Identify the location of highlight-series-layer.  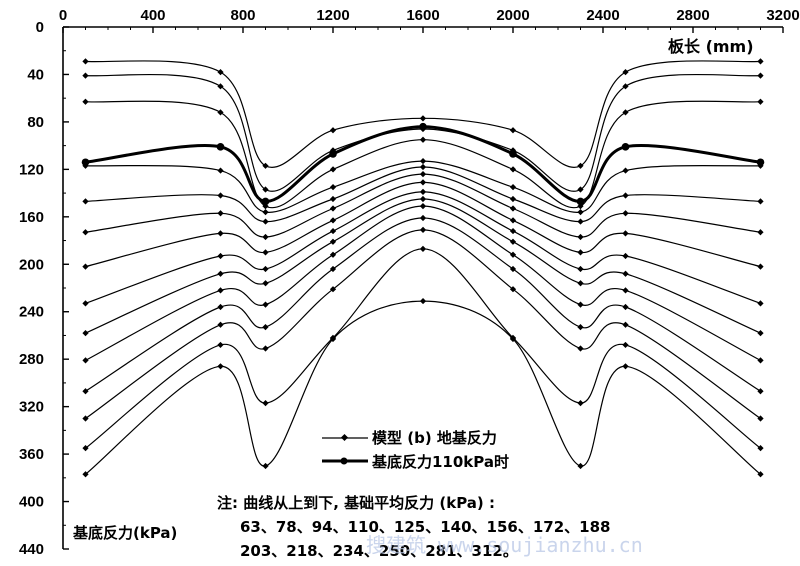
(423, 164).